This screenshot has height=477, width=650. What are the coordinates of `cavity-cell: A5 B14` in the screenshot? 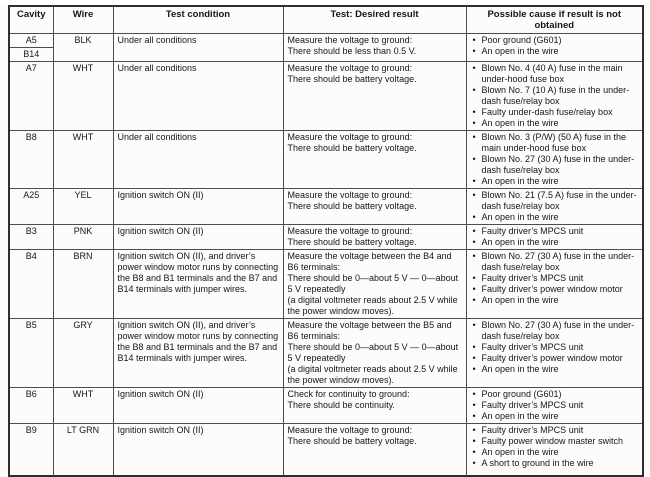 It's located at (31, 47).